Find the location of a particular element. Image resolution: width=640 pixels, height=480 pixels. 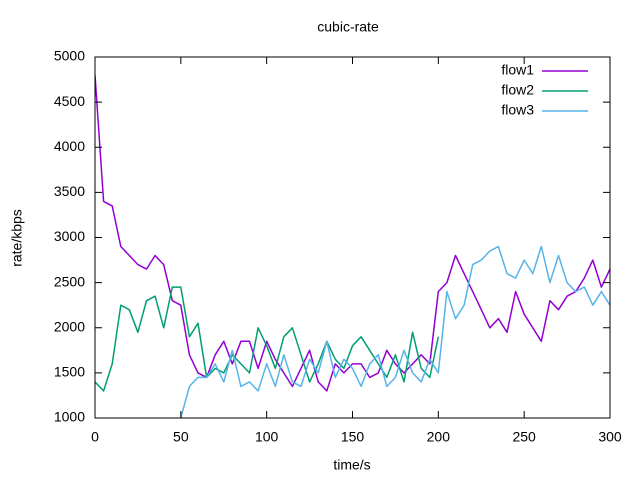

x-tick-label: 200 is located at coordinates (439, 437).